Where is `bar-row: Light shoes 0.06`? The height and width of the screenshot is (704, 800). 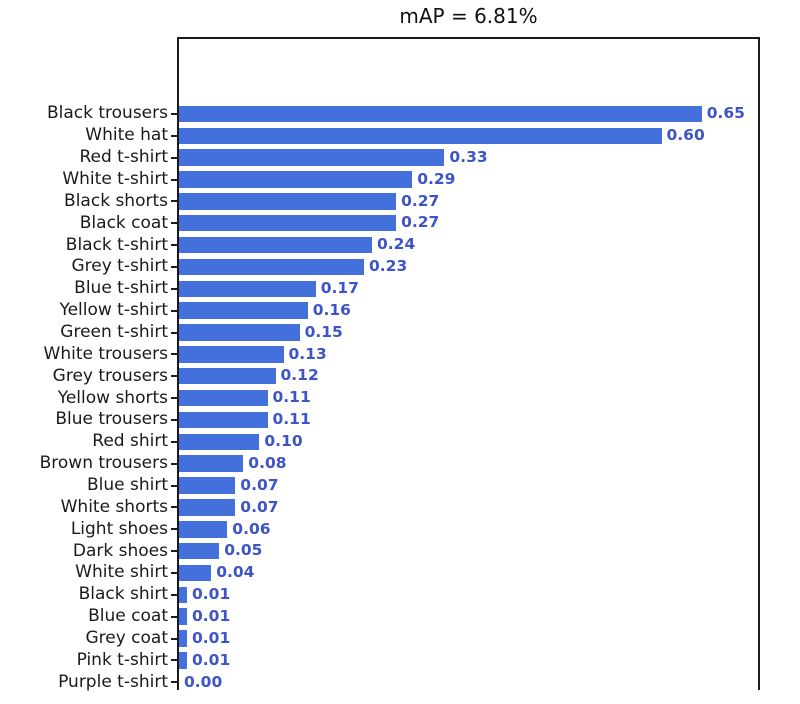
bar-row: Light shoes 0.06 is located at coordinates (400, 529).